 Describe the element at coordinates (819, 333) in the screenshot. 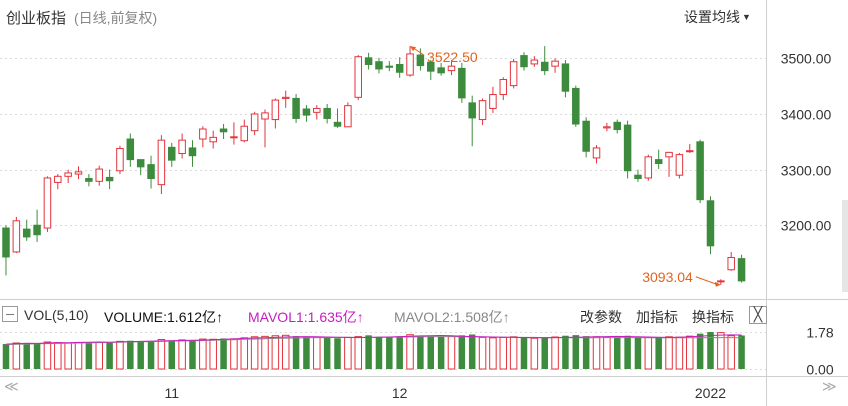

I see `volume-tick-label: 1.78` at that location.